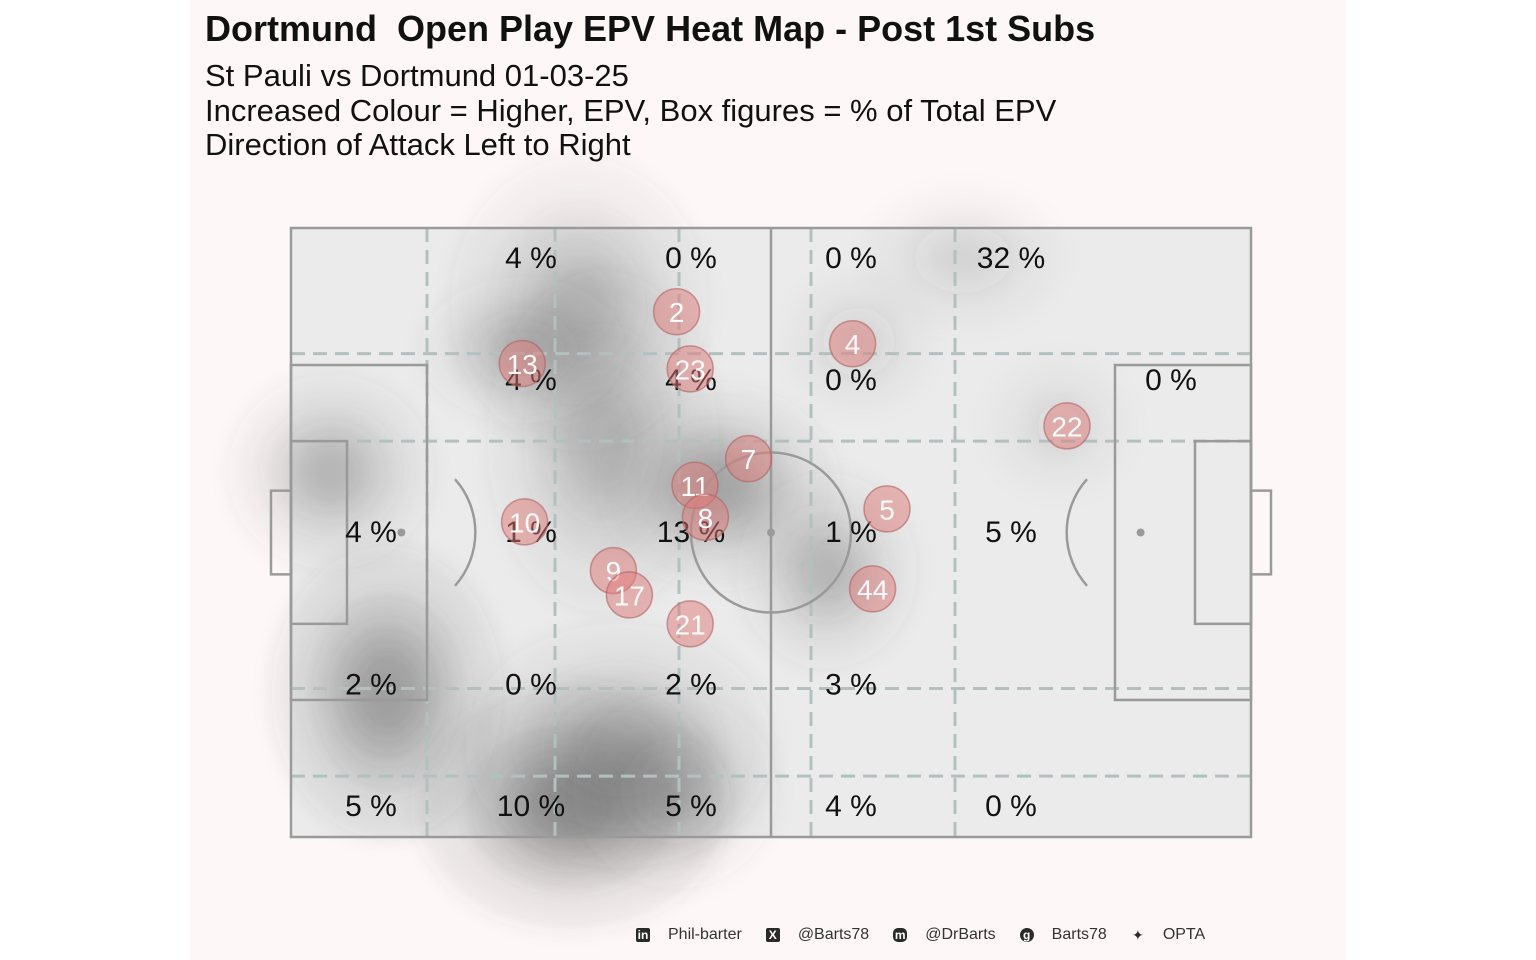 The width and height of the screenshot is (1536, 960). Describe the element at coordinates (643, 935) in the screenshot. I see `linkedin-icon: in` at that location.